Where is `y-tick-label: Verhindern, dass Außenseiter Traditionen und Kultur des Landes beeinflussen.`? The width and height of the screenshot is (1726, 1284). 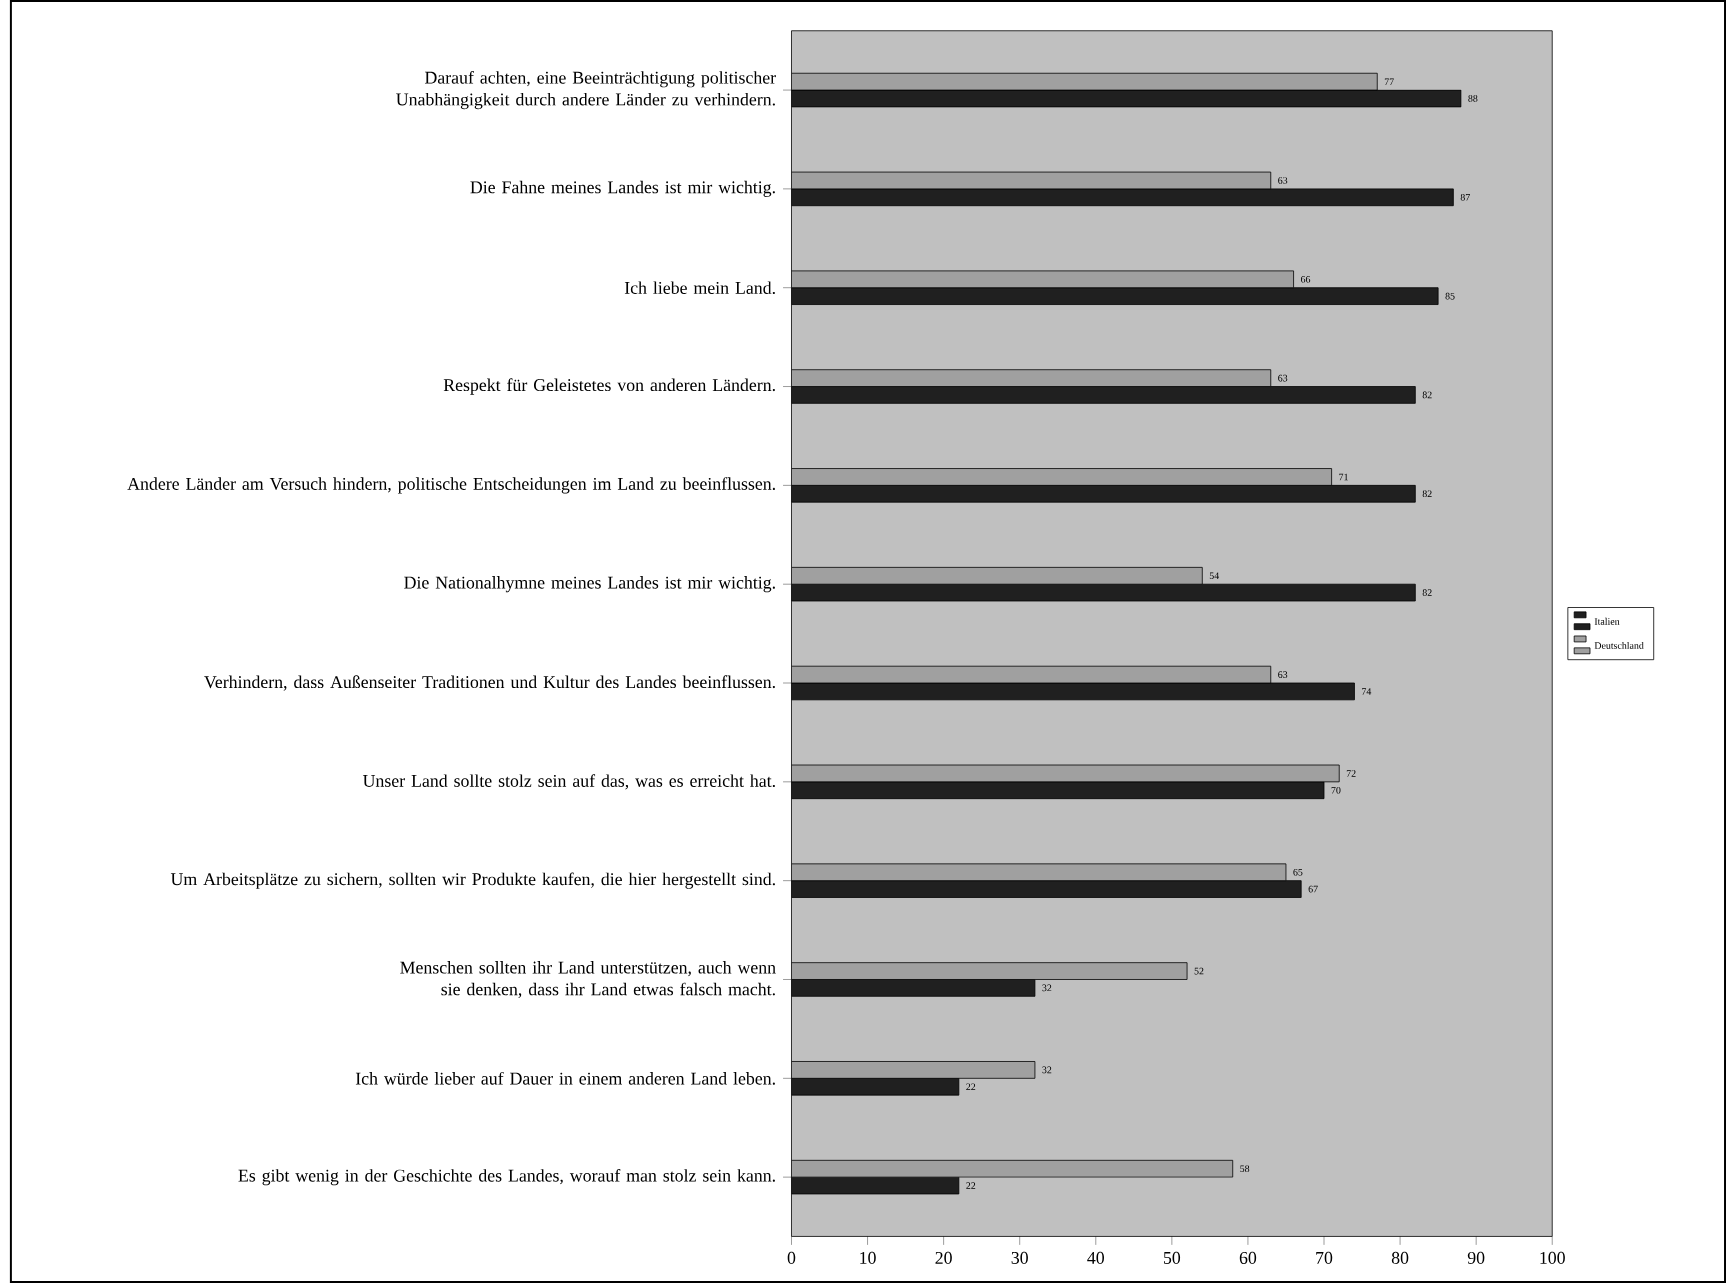
y-tick-label: Verhindern, dass Außenseiter Traditionen und Kultur des Landes beeinflussen. is located at coordinates (489, 683).